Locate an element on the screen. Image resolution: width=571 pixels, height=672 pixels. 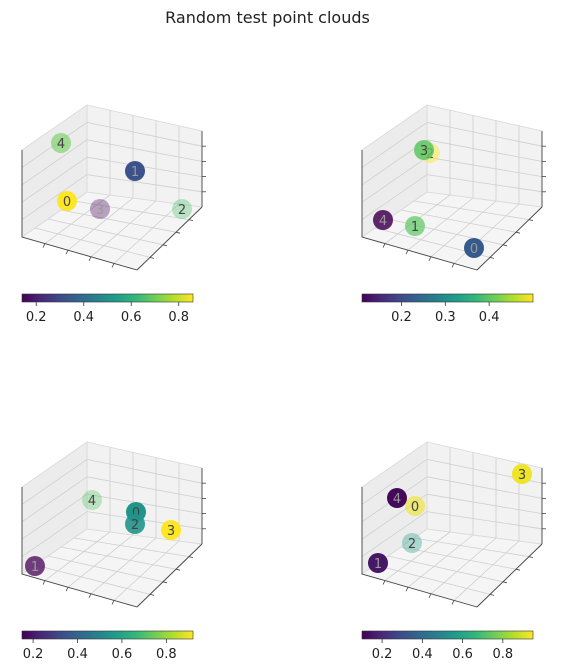
colorbar-tick-label: 0.8 is located at coordinates (502, 654).